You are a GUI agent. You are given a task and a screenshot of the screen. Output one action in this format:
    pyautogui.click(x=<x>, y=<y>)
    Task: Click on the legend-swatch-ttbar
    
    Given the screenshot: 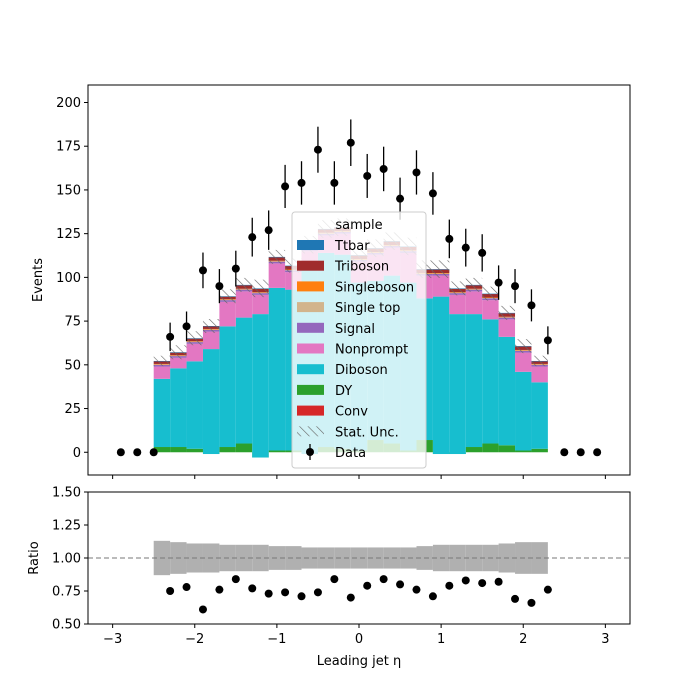 What is the action you would take?
    pyautogui.click(x=310, y=245)
    